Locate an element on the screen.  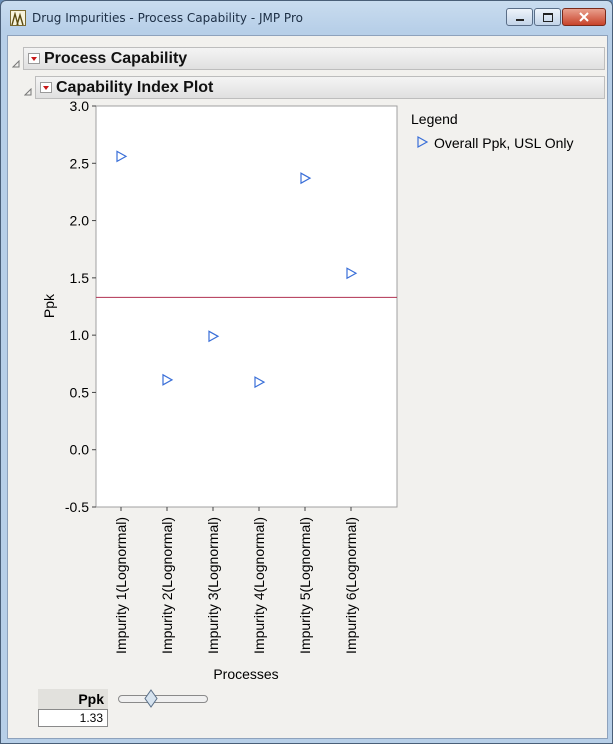
y-axis-label: Ppk is located at coordinates (49, 305).